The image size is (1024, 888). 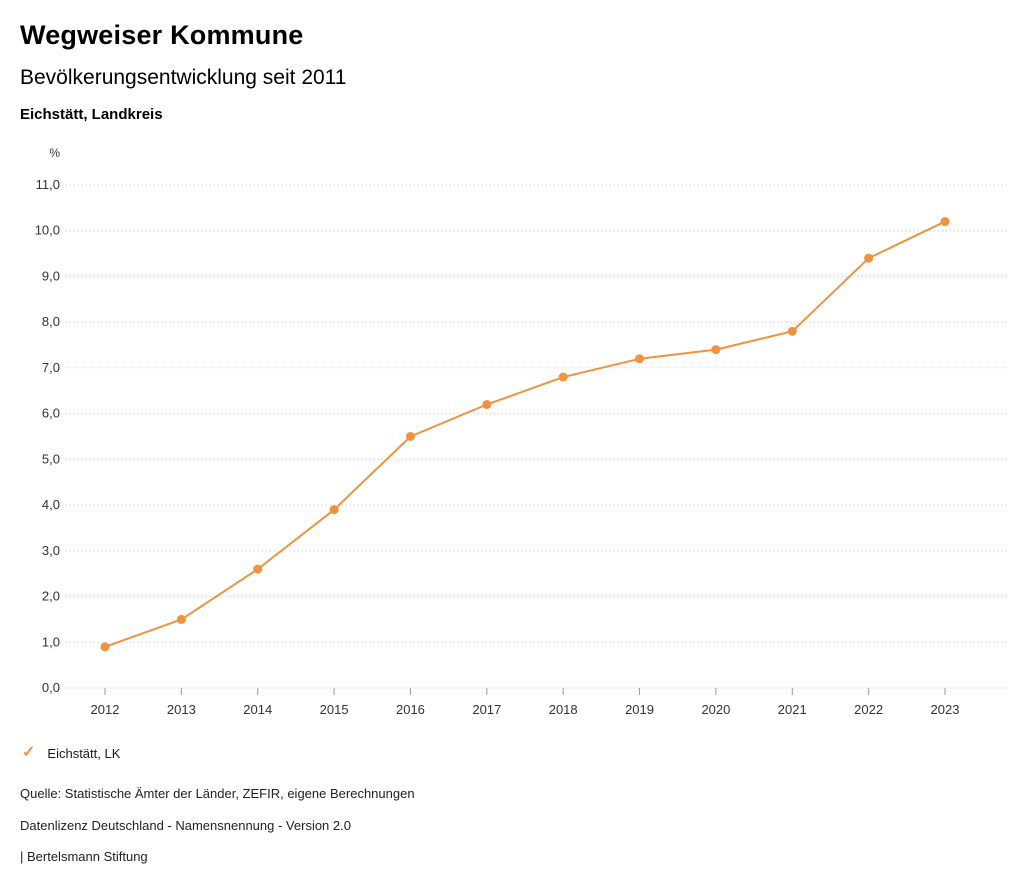 What do you see at coordinates (486, 709) in the screenshot?
I see `x-tick-label: 2017` at bounding box center [486, 709].